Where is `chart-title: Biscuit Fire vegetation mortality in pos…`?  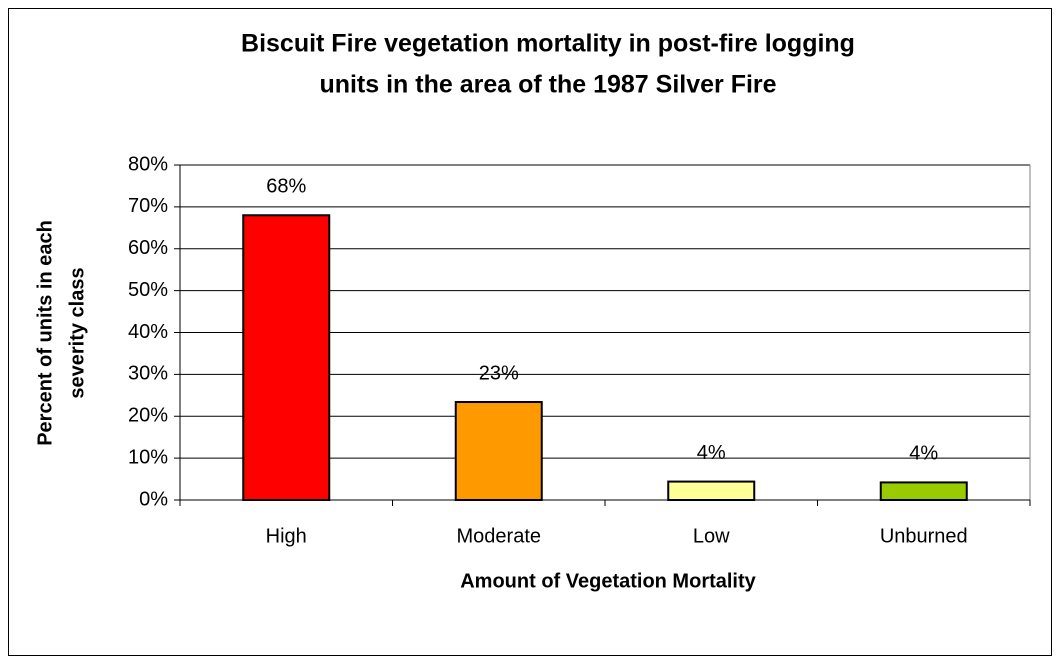
chart-title: Biscuit Fire vegetation mortality in pos… is located at coordinates (548, 44).